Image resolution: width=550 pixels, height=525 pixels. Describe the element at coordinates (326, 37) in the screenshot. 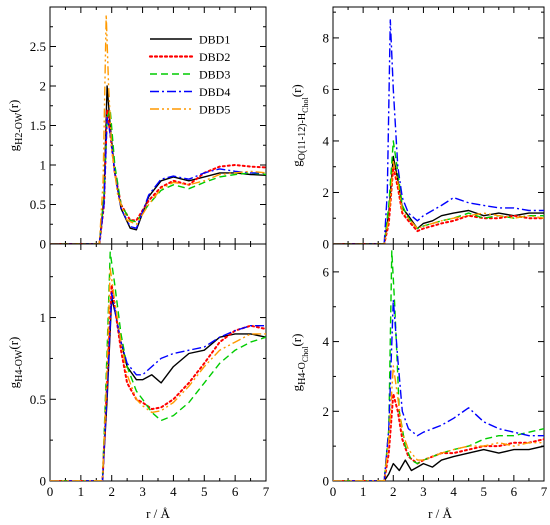

I see `y-tick-label: 8` at that location.